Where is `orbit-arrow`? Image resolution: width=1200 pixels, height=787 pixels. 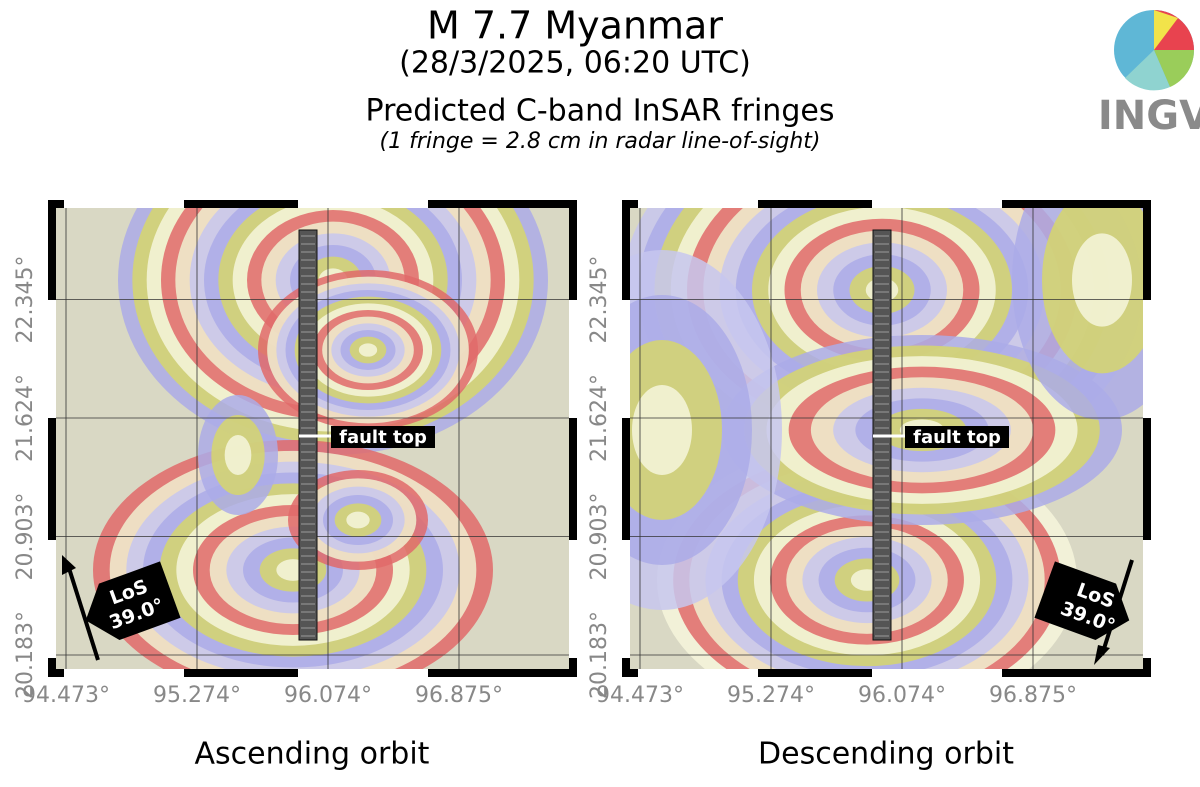 orbit-arrow is located at coordinates (83, 612).